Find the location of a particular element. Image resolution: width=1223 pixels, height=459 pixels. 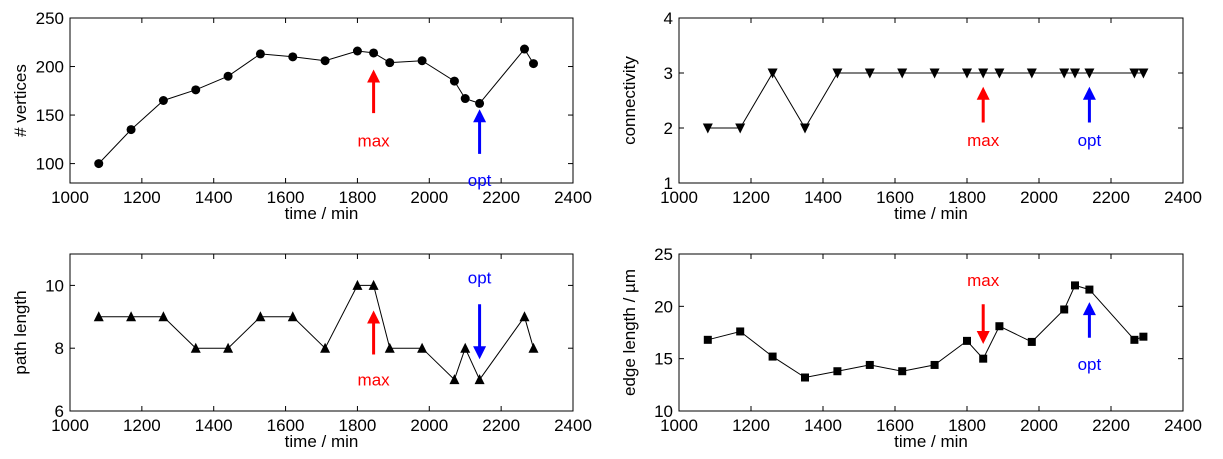

y-tick-label: 1 is located at coordinates (668, 183).